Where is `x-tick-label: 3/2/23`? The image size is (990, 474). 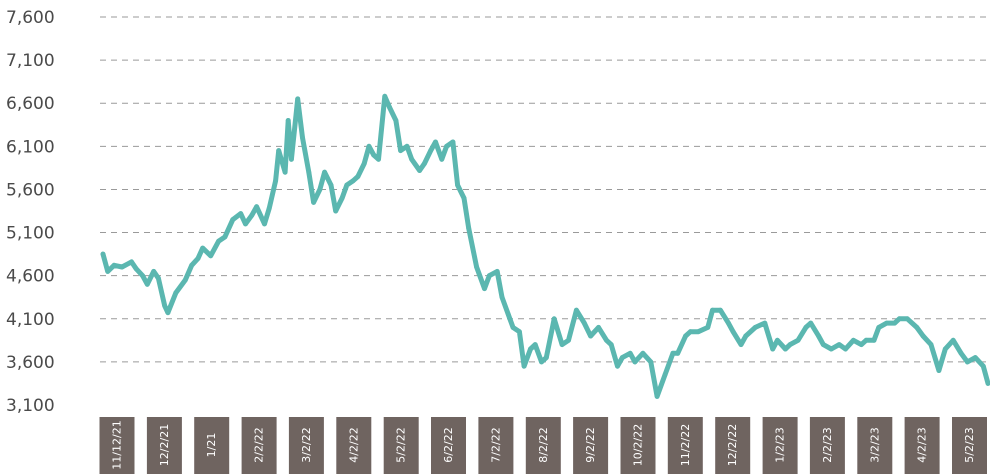 x-tick-label: 3/2/23 is located at coordinates (874, 444).